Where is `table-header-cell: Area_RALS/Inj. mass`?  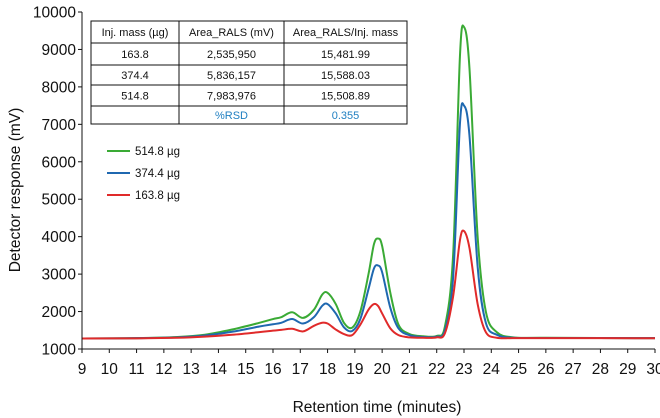 table-header-cell: Area_RALS/Inj. mass is located at coordinates (346, 33).